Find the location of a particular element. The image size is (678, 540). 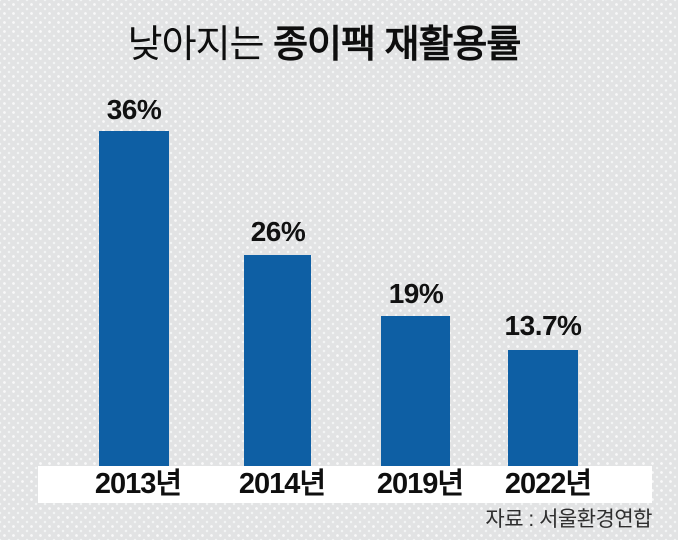

value-label-2022: 13.7% is located at coordinates (543, 325).